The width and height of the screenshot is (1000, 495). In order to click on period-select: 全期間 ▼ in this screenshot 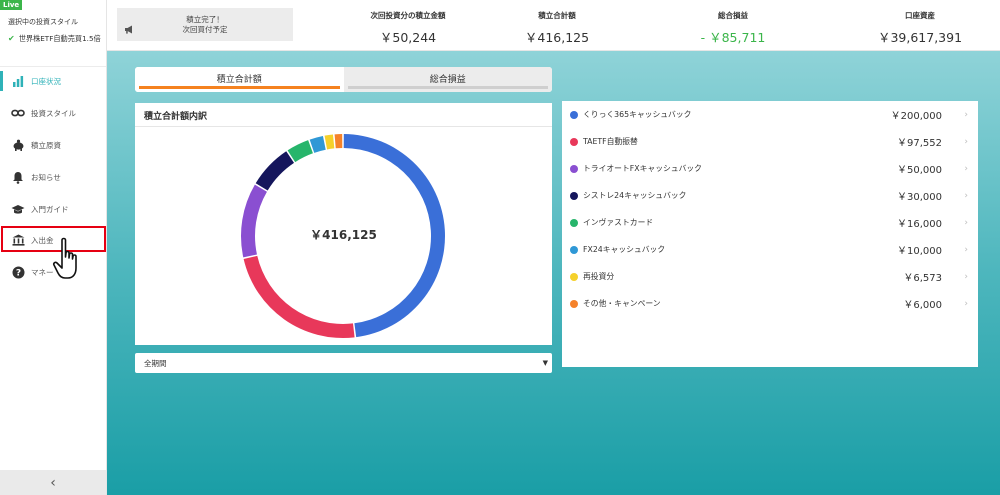, I will do `click(343, 363)`.